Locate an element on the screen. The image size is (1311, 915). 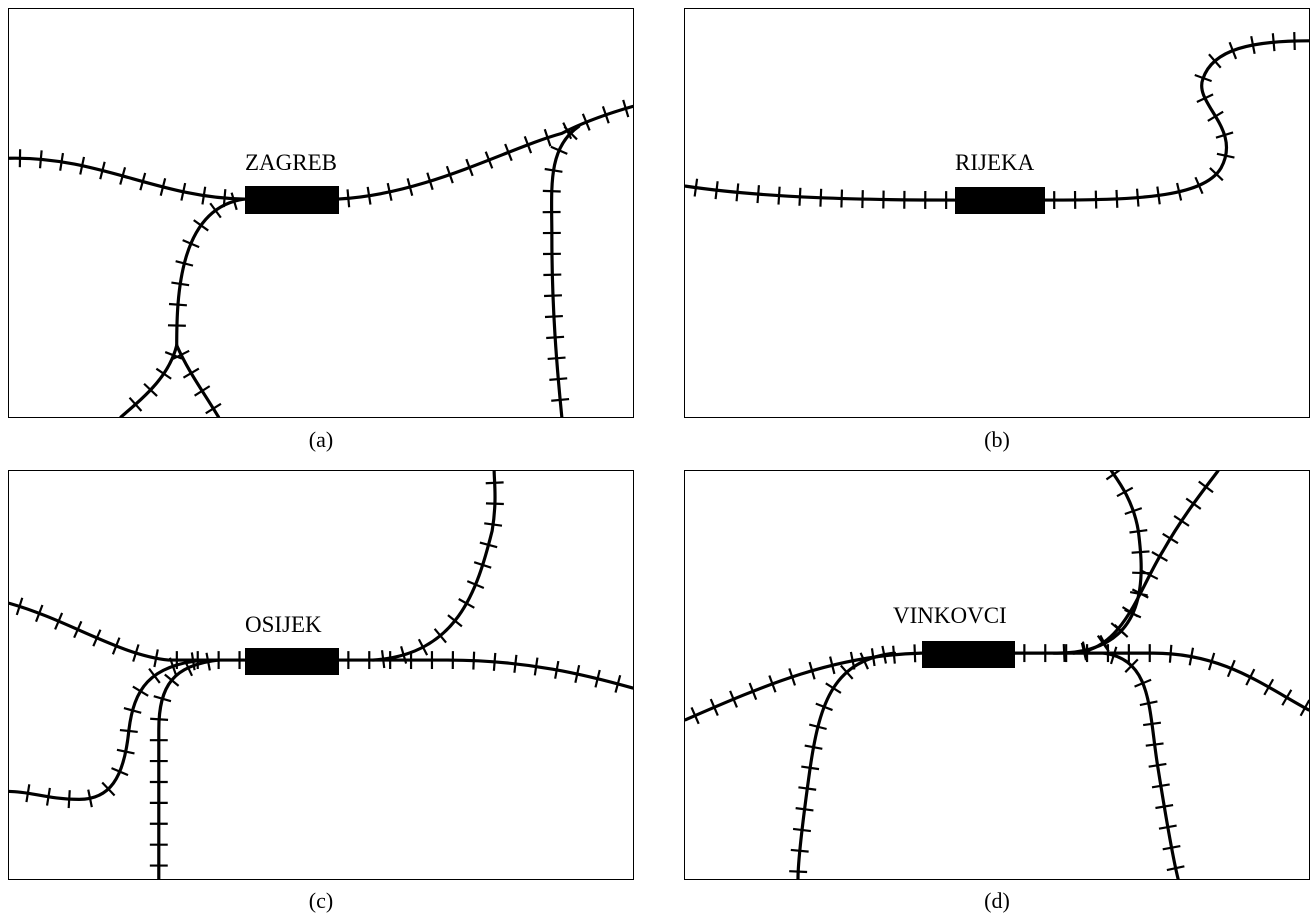
station-label: OSIJEK is located at coordinates (283, 624).